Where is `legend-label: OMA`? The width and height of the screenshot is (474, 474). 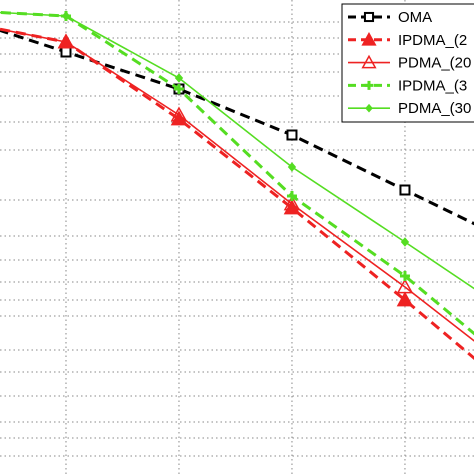 legend-label: OMA is located at coordinates (415, 17).